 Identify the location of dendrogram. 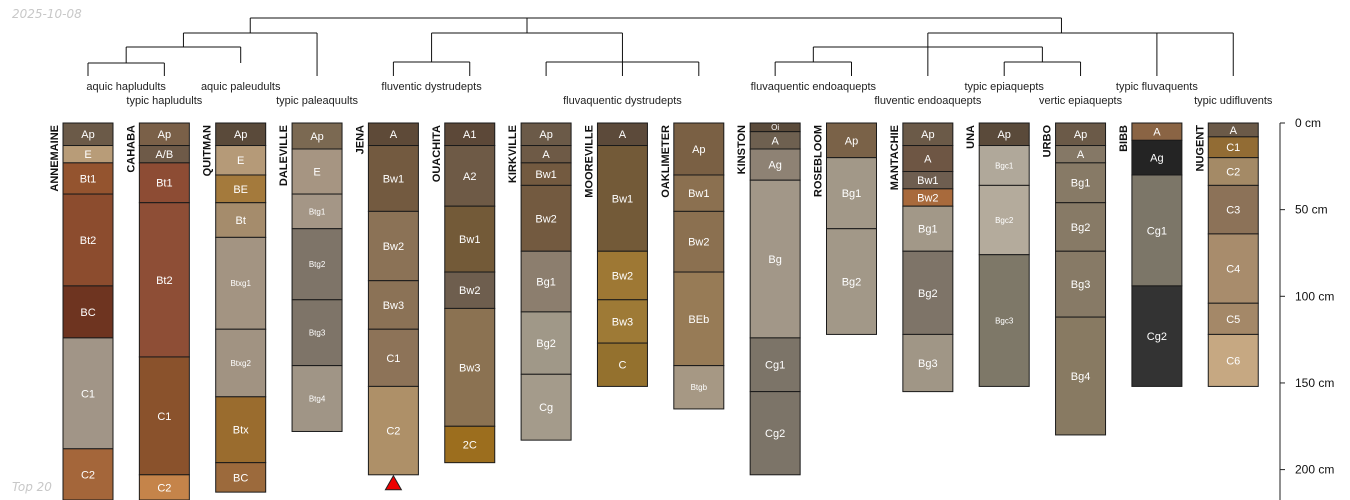
(660, 46).